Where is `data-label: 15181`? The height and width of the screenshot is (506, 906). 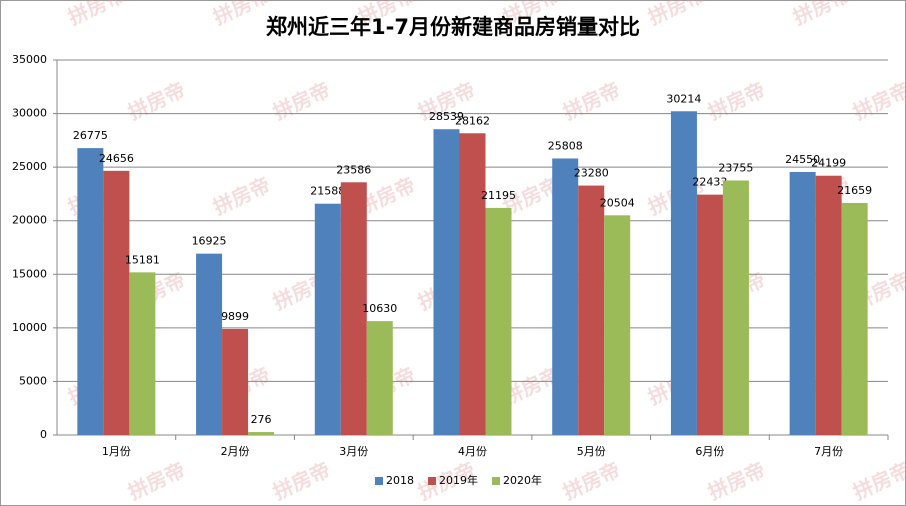 data-label: 15181 is located at coordinates (142, 259).